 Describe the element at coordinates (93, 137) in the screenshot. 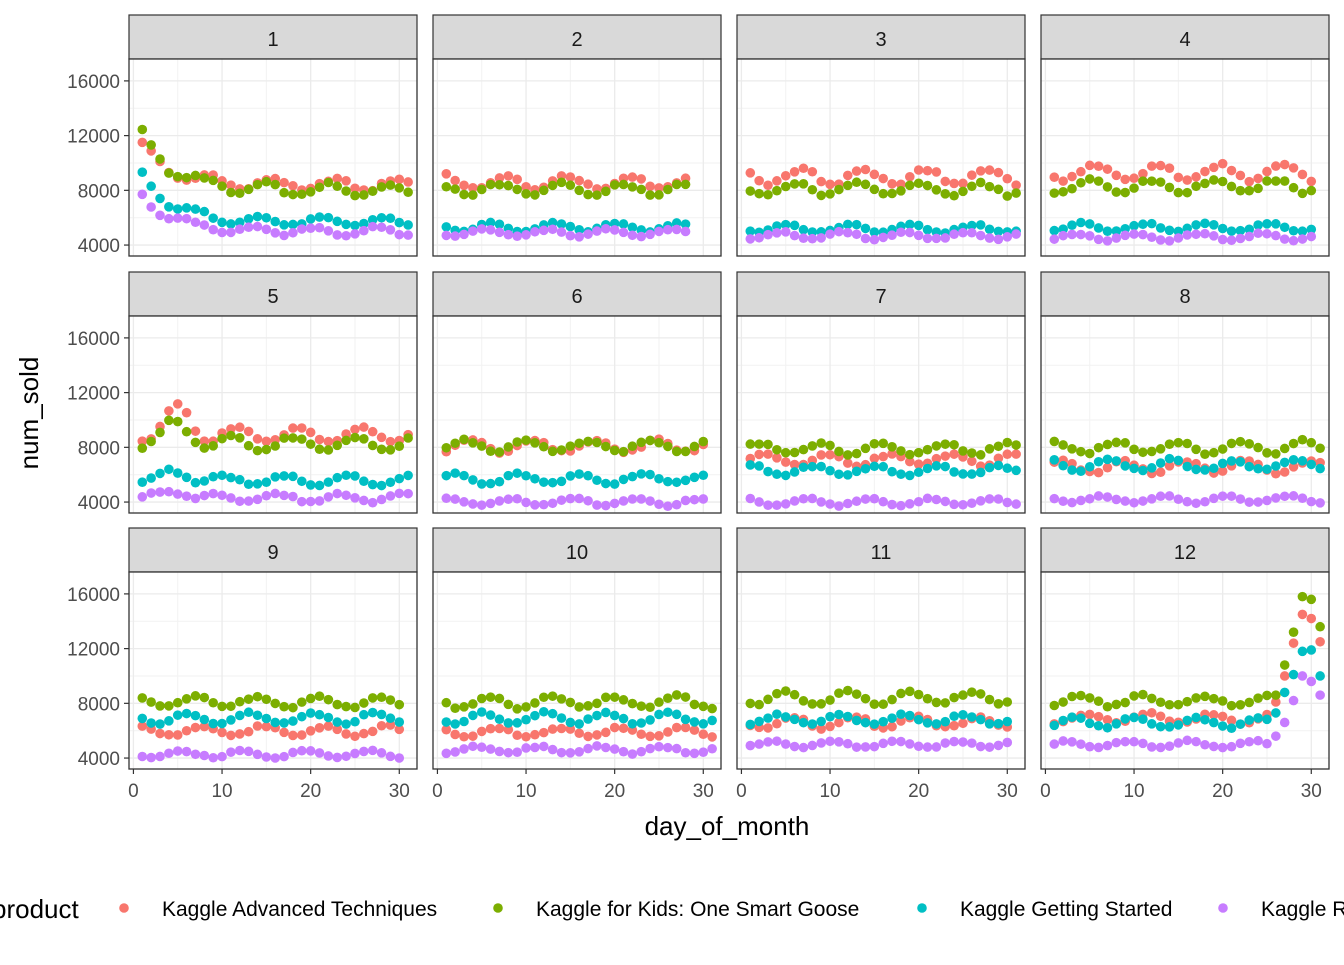

I see `y-tick-label: 12000` at that location.